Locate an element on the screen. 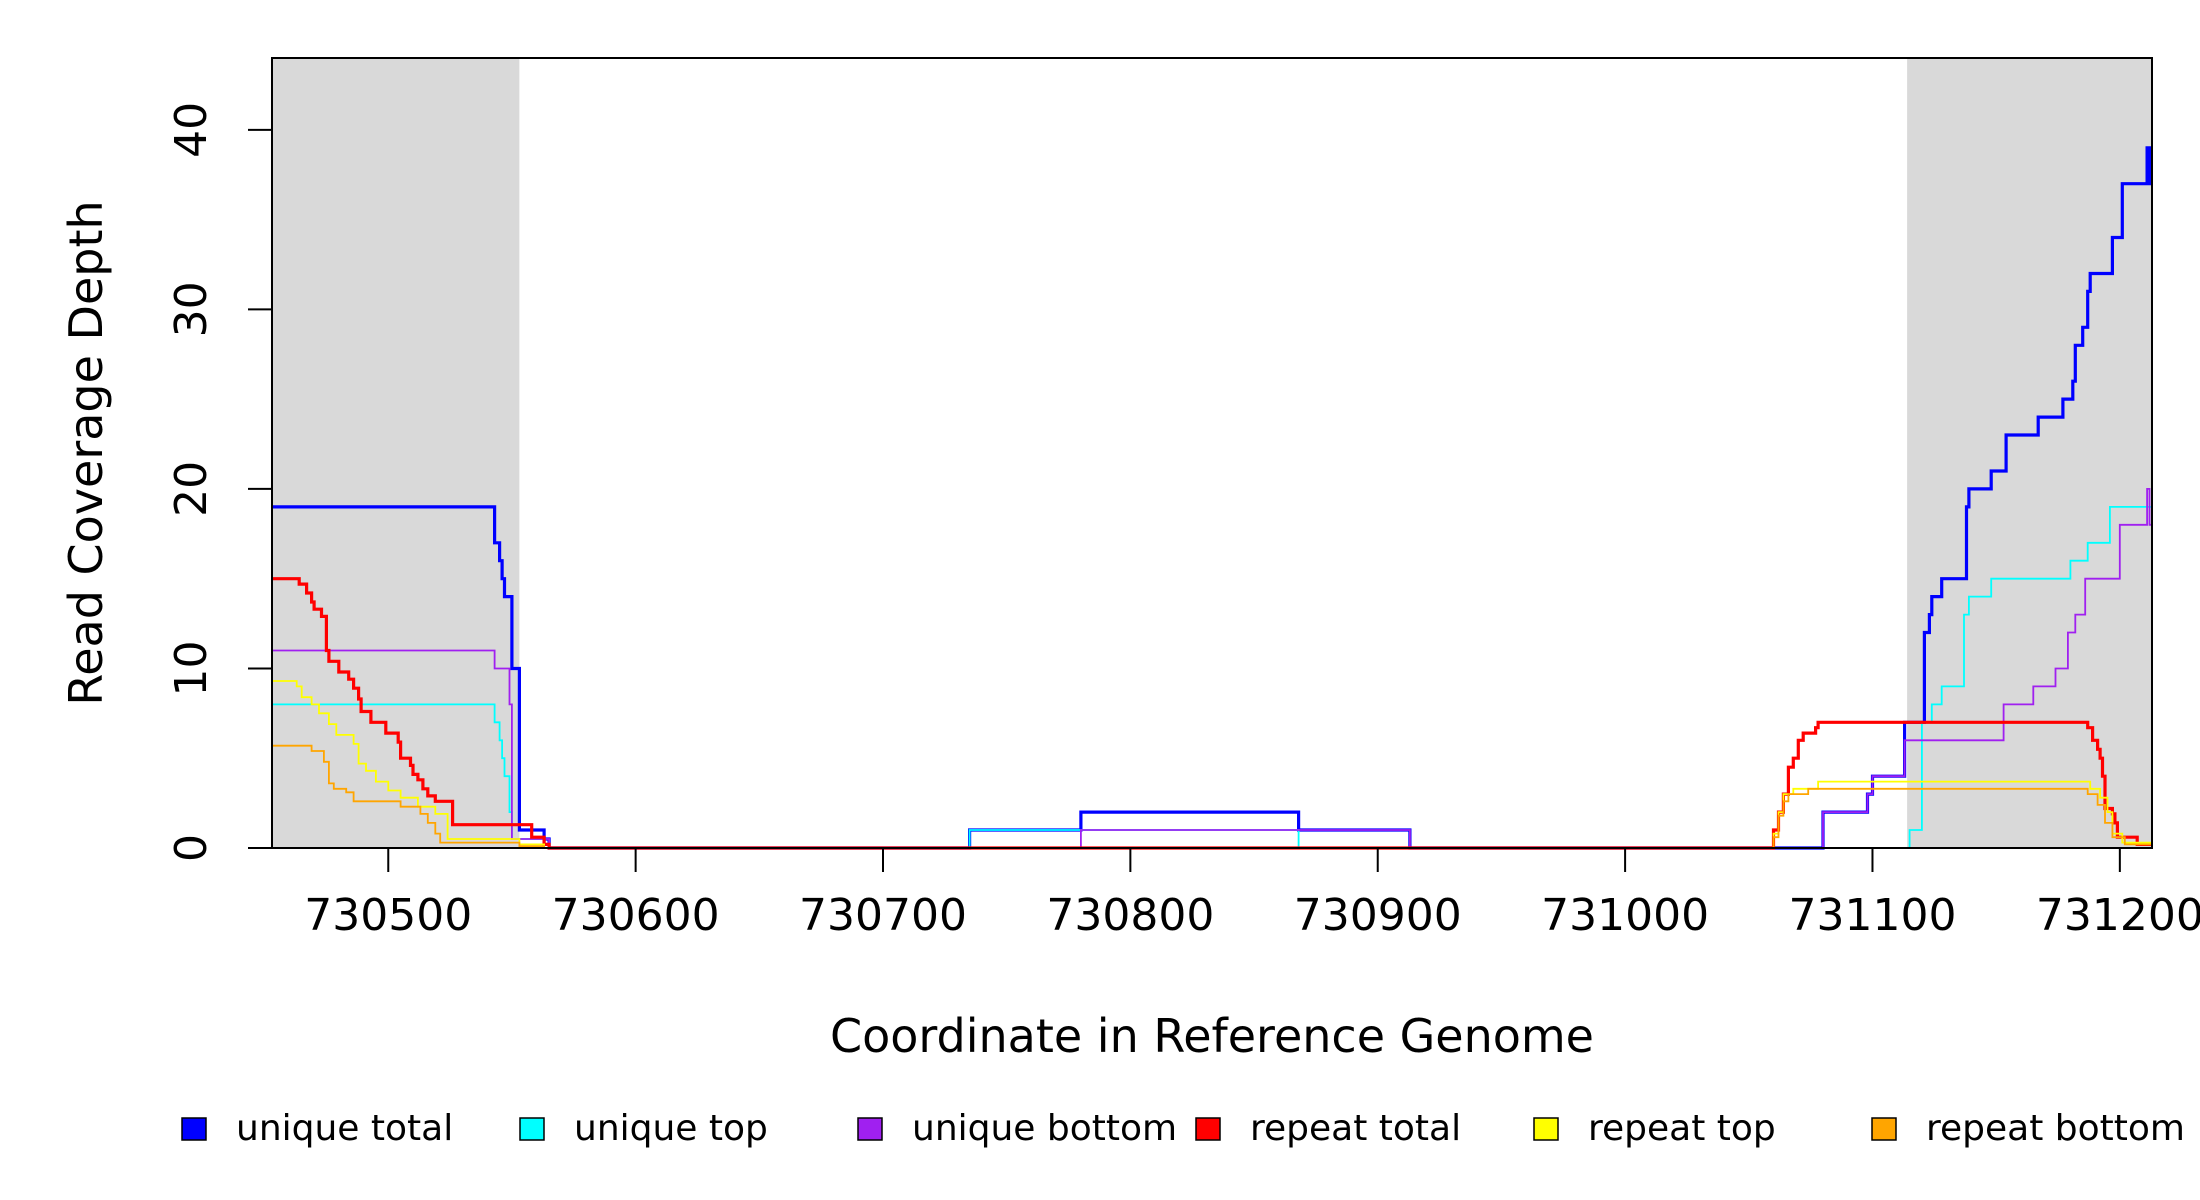 Image resolution: width=2200 pixels, height=1200 pixels. y-axis-title: Read Coverage Depth is located at coordinates (86, 452).